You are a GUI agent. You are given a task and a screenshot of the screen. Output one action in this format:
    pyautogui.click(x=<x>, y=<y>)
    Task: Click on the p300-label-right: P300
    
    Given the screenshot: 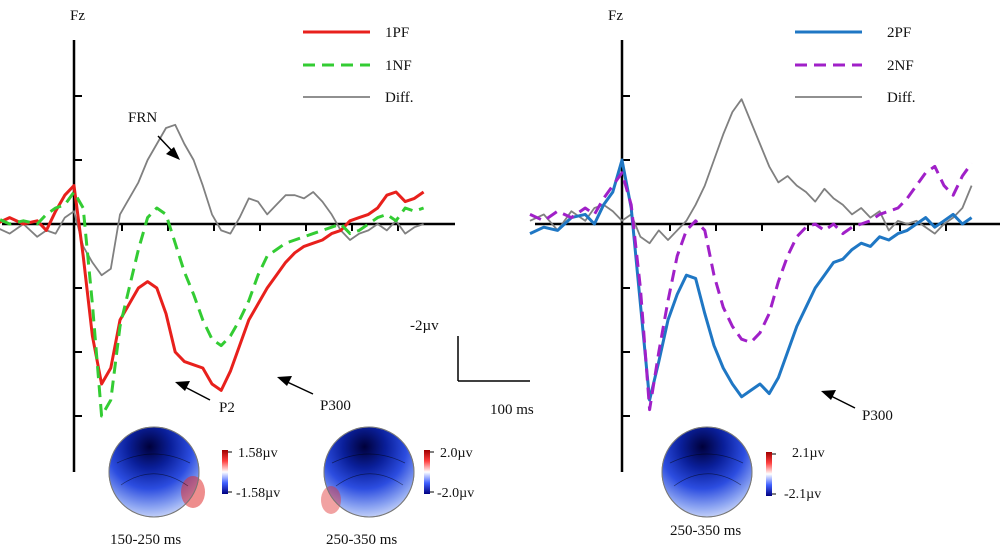 What is the action you would take?
    pyautogui.click(x=877, y=416)
    